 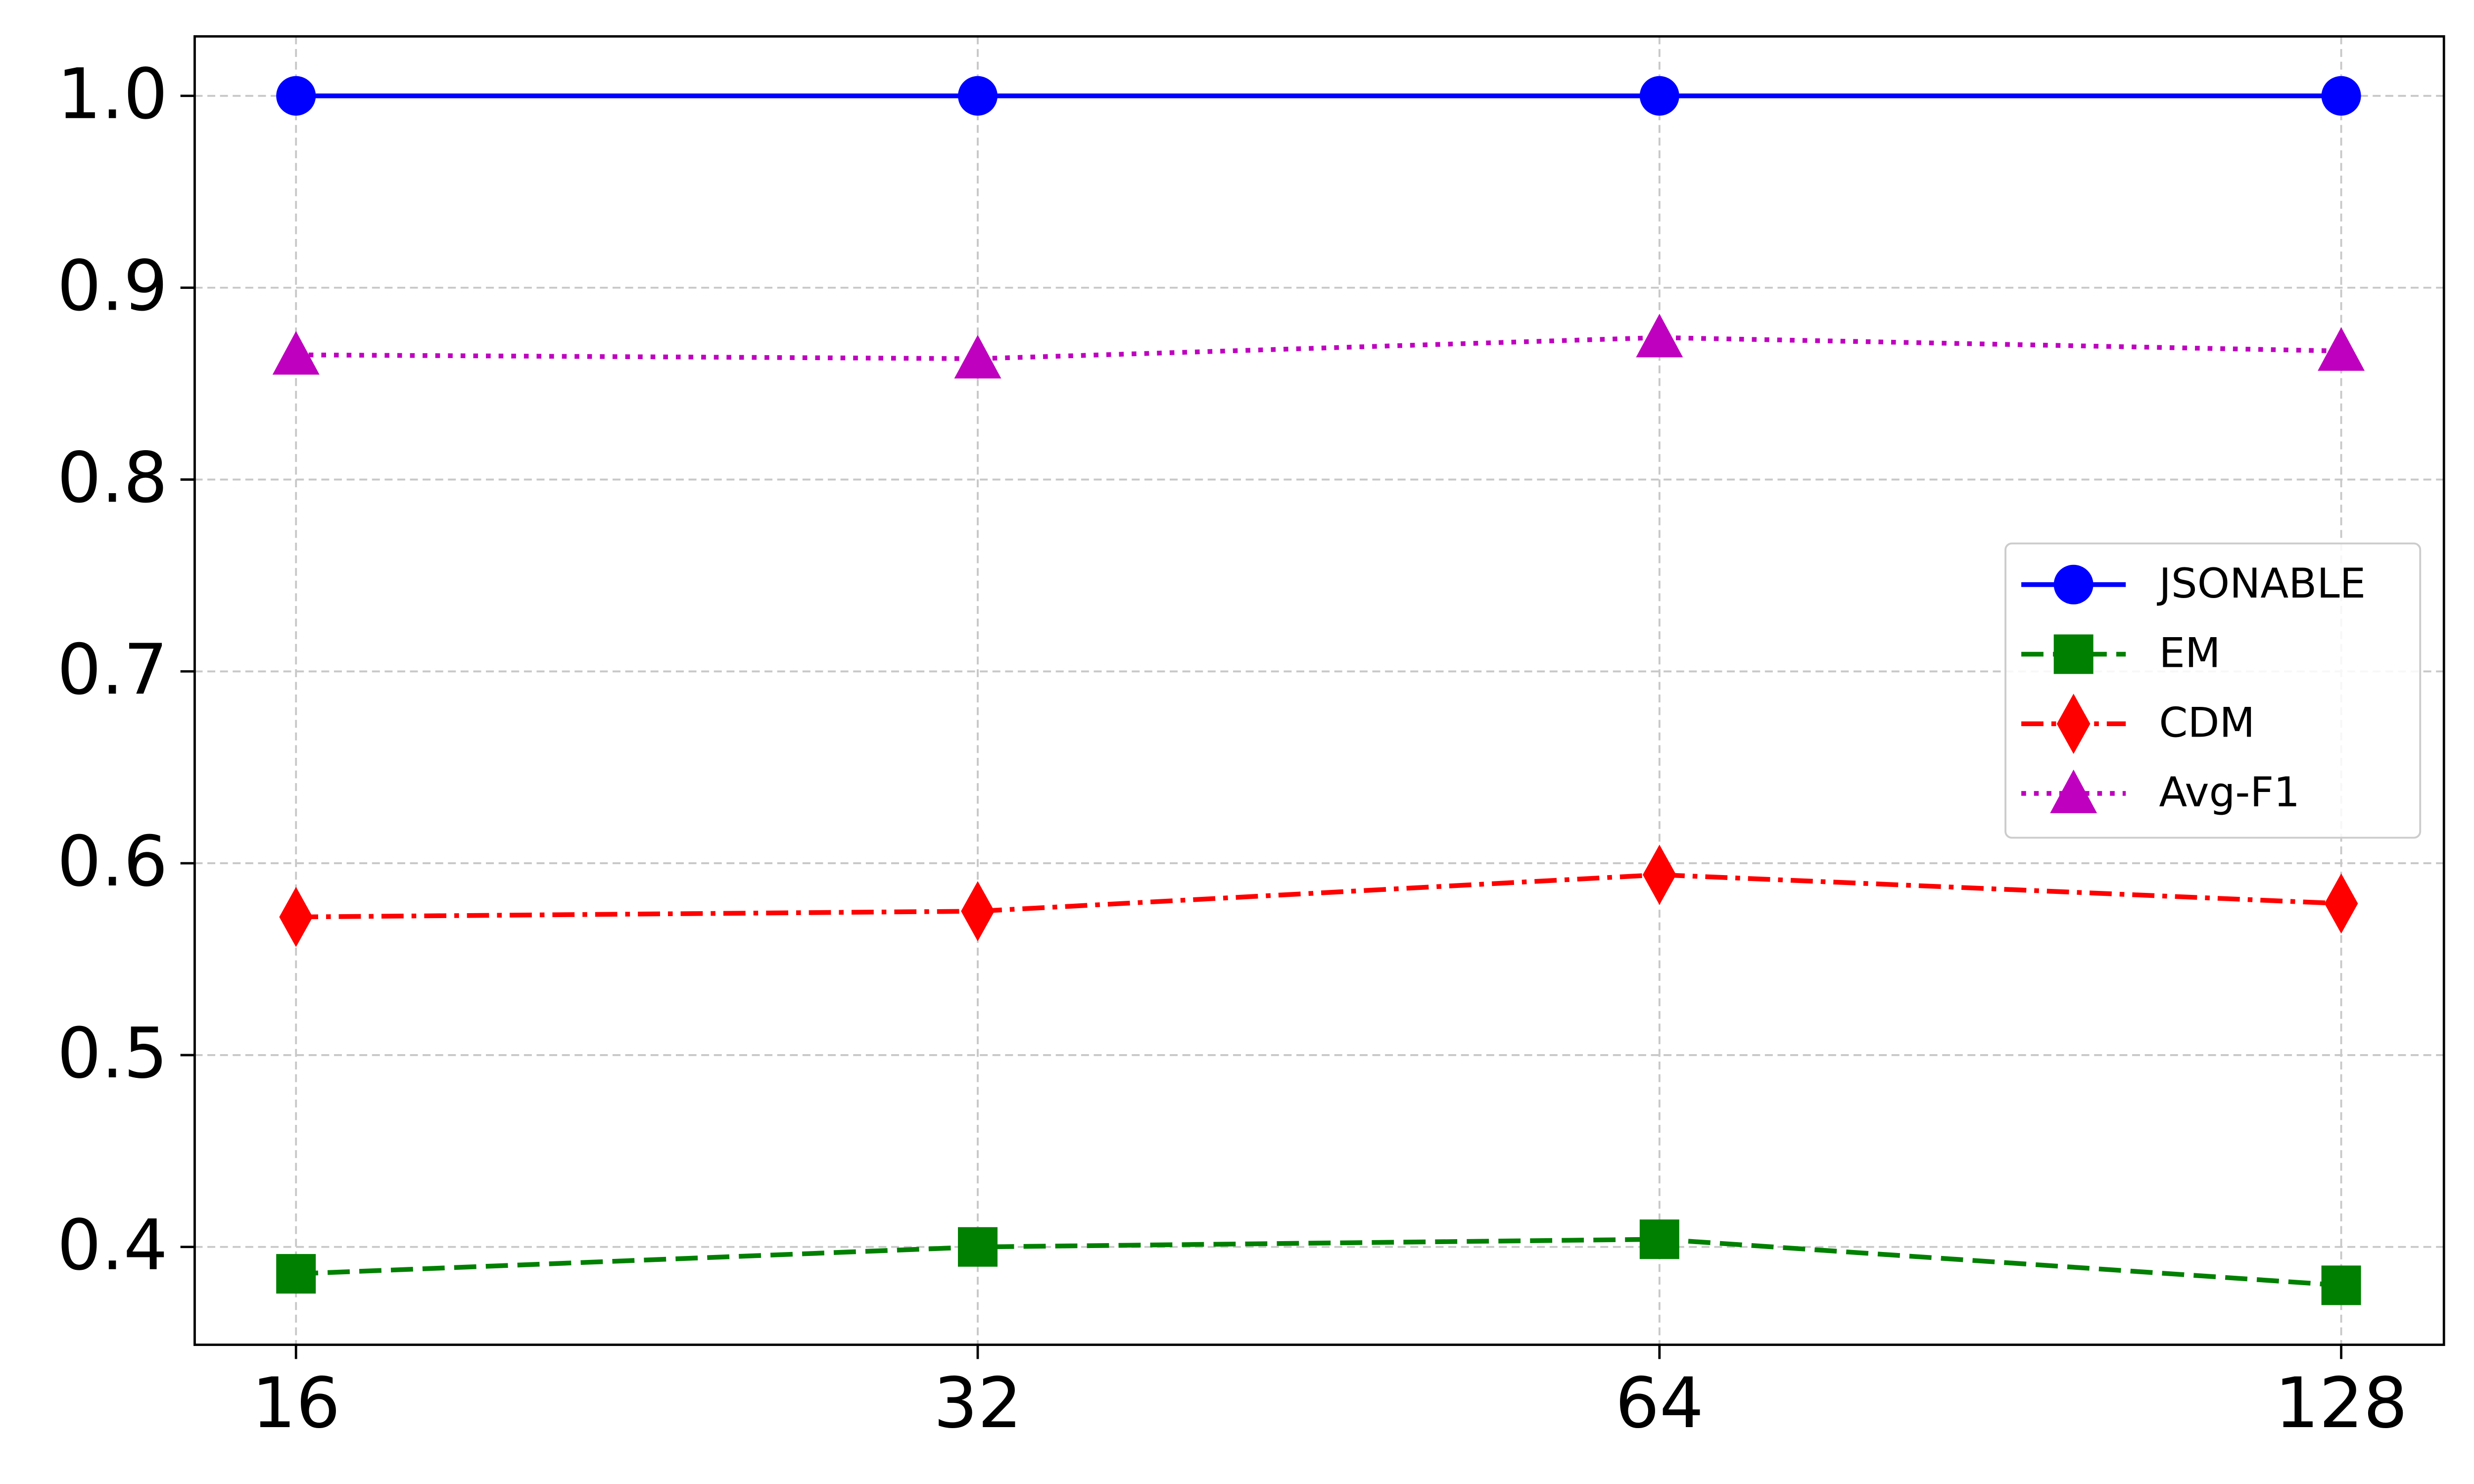 What do you see at coordinates (112, 861) in the screenshot?
I see `y-tick-label: 0.6` at bounding box center [112, 861].